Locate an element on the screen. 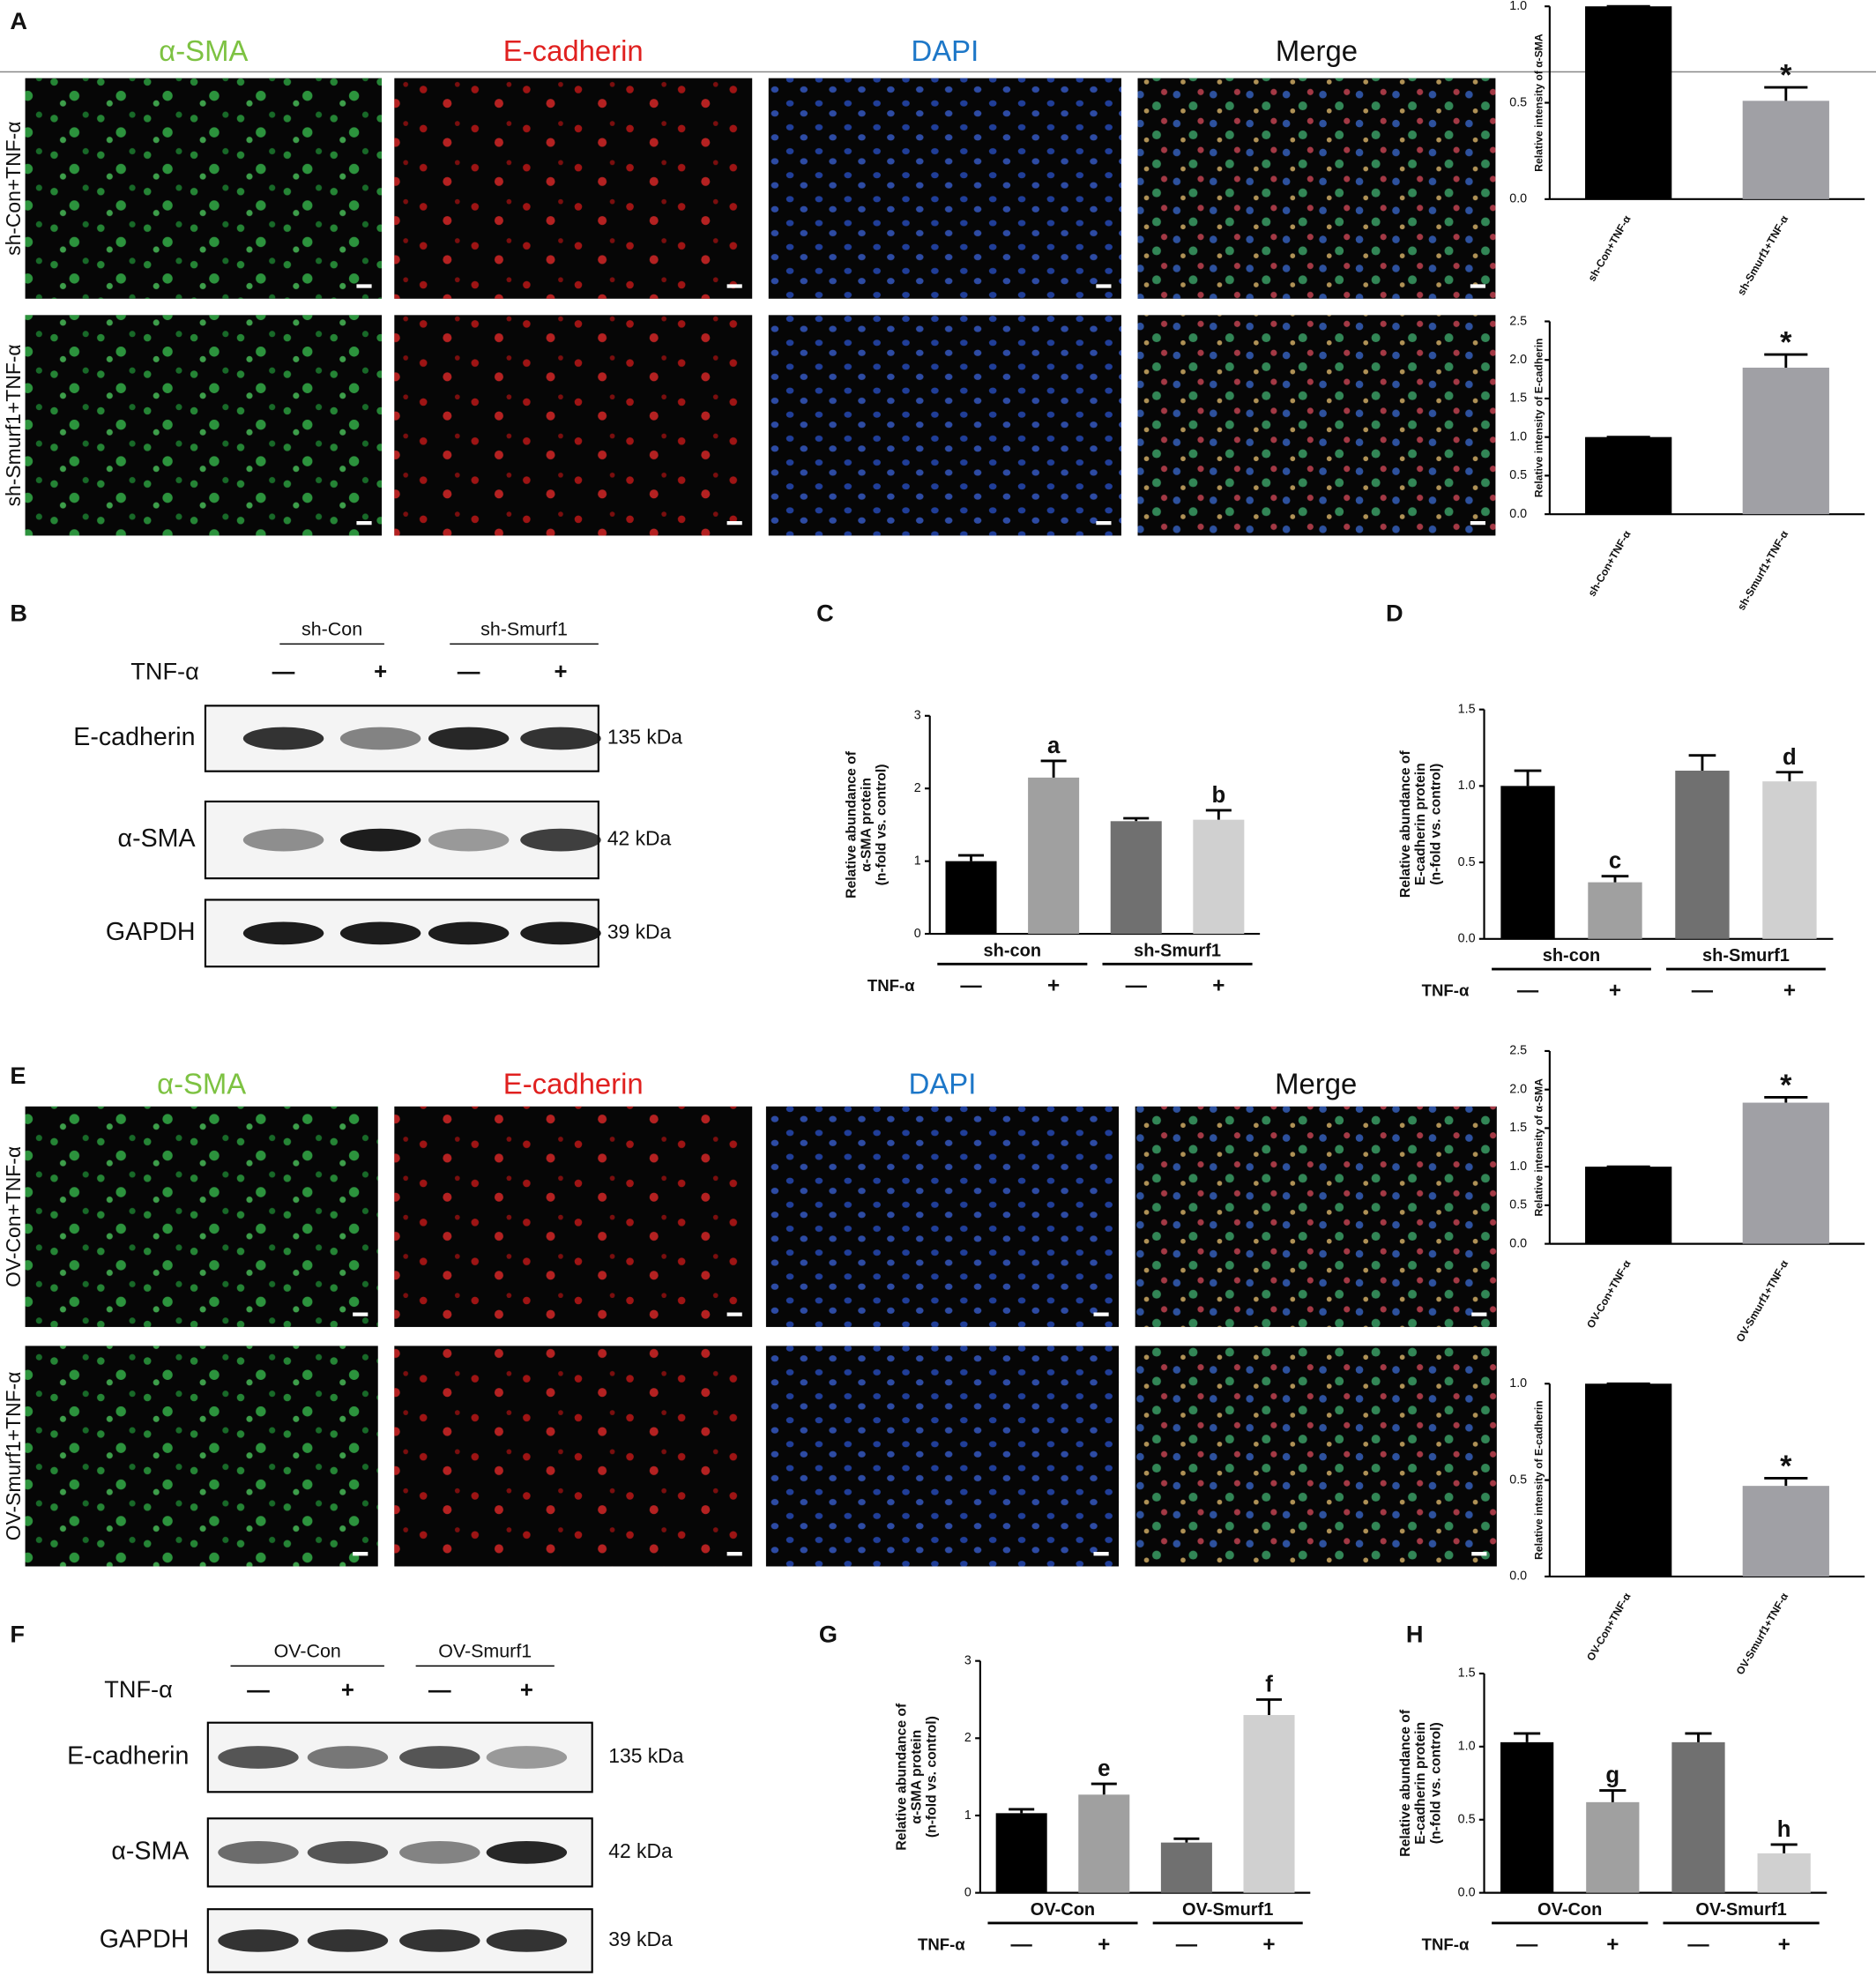 This screenshot has width=1876, height=1976. bar-label: b is located at coordinates (1218, 795).